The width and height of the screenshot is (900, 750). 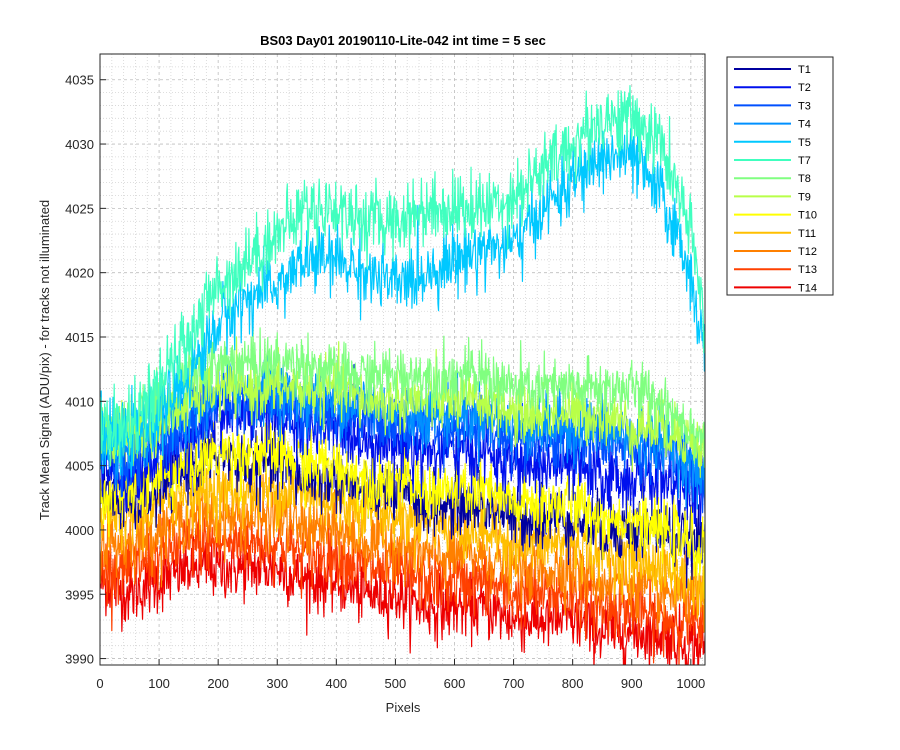 What do you see at coordinates (79, 273) in the screenshot?
I see `y-tick-label: 4020` at bounding box center [79, 273].